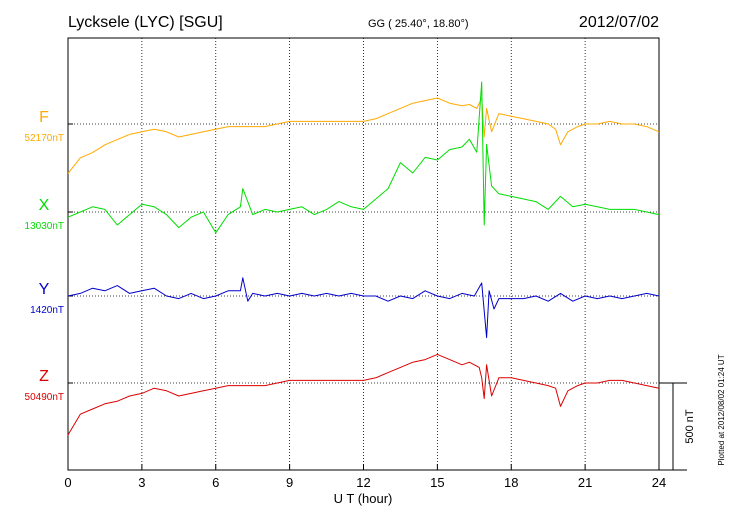 This screenshot has height=520, width=730. What do you see at coordinates (437, 482) in the screenshot?
I see `x-tick-label: 15` at bounding box center [437, 482].